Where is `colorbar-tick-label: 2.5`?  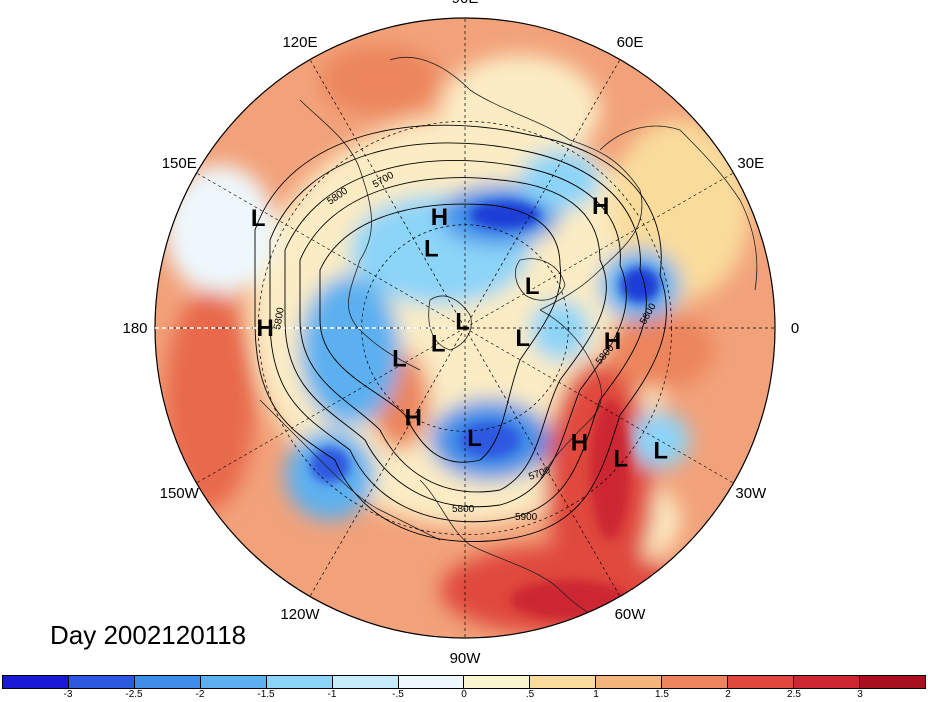 colorbar-tick-label: 2.5 is located at coordinates (794, 694).